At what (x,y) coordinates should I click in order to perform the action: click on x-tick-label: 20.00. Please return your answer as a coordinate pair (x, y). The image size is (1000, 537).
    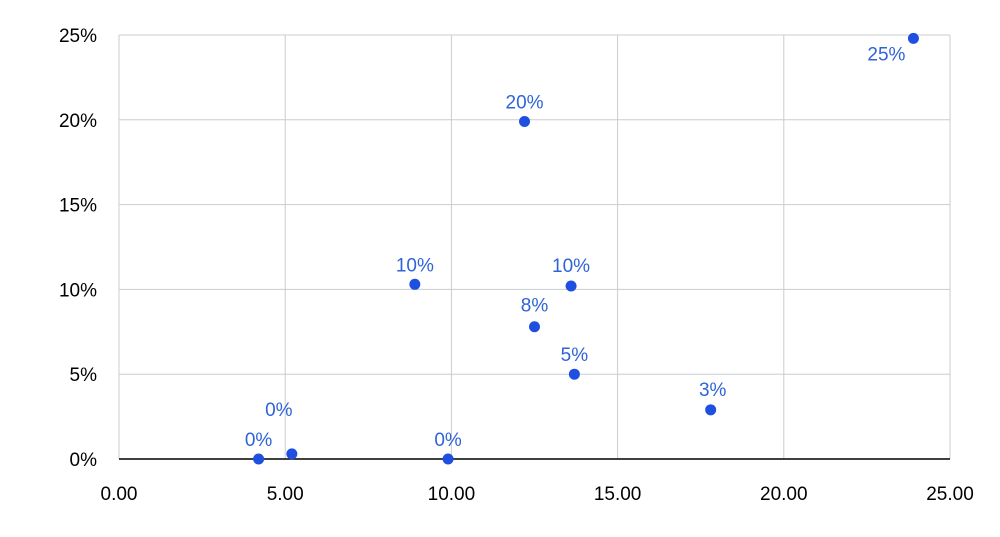
    Looking at the image, I should click on (784, 494).